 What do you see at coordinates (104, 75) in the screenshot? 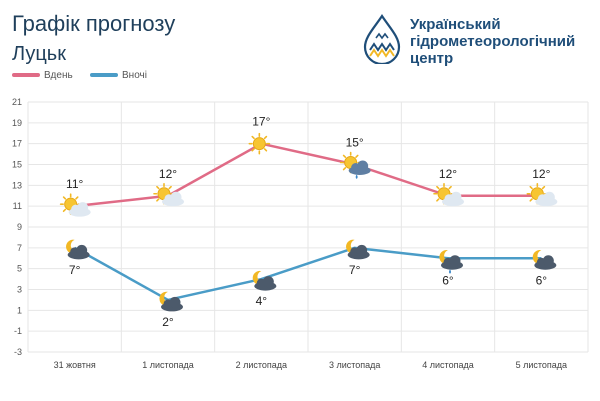
I see `legend-swatch-night` at bounding box center [104, 75].